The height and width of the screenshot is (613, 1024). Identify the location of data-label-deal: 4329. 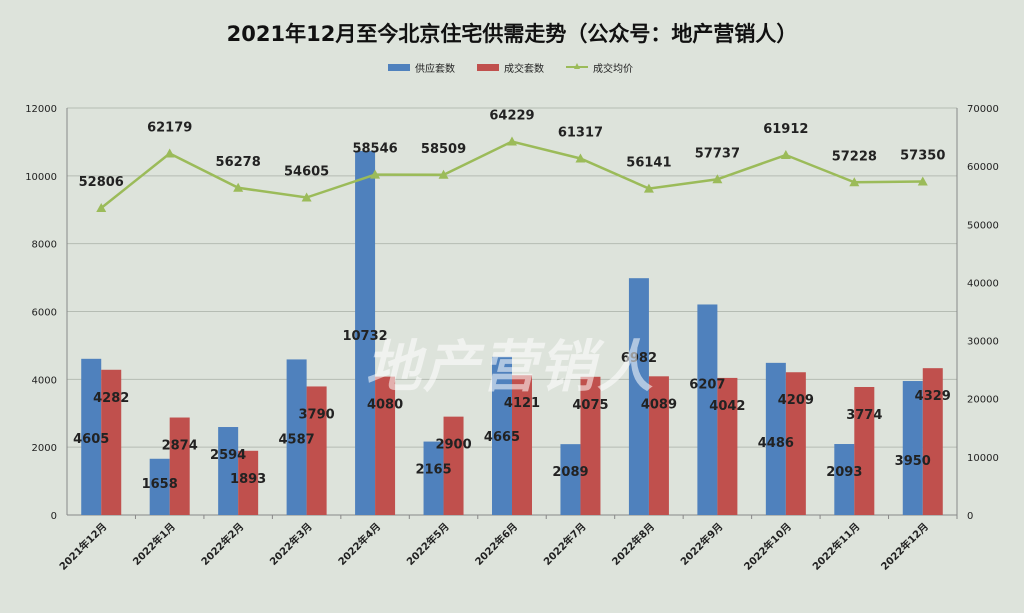
(933, 396).